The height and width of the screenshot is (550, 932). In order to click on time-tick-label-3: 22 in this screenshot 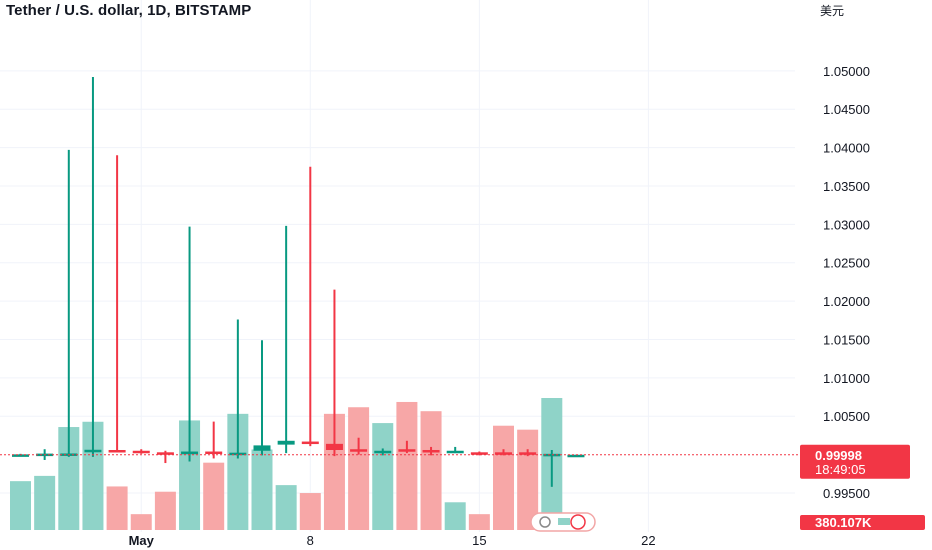, I will do `click(648, 540)`.